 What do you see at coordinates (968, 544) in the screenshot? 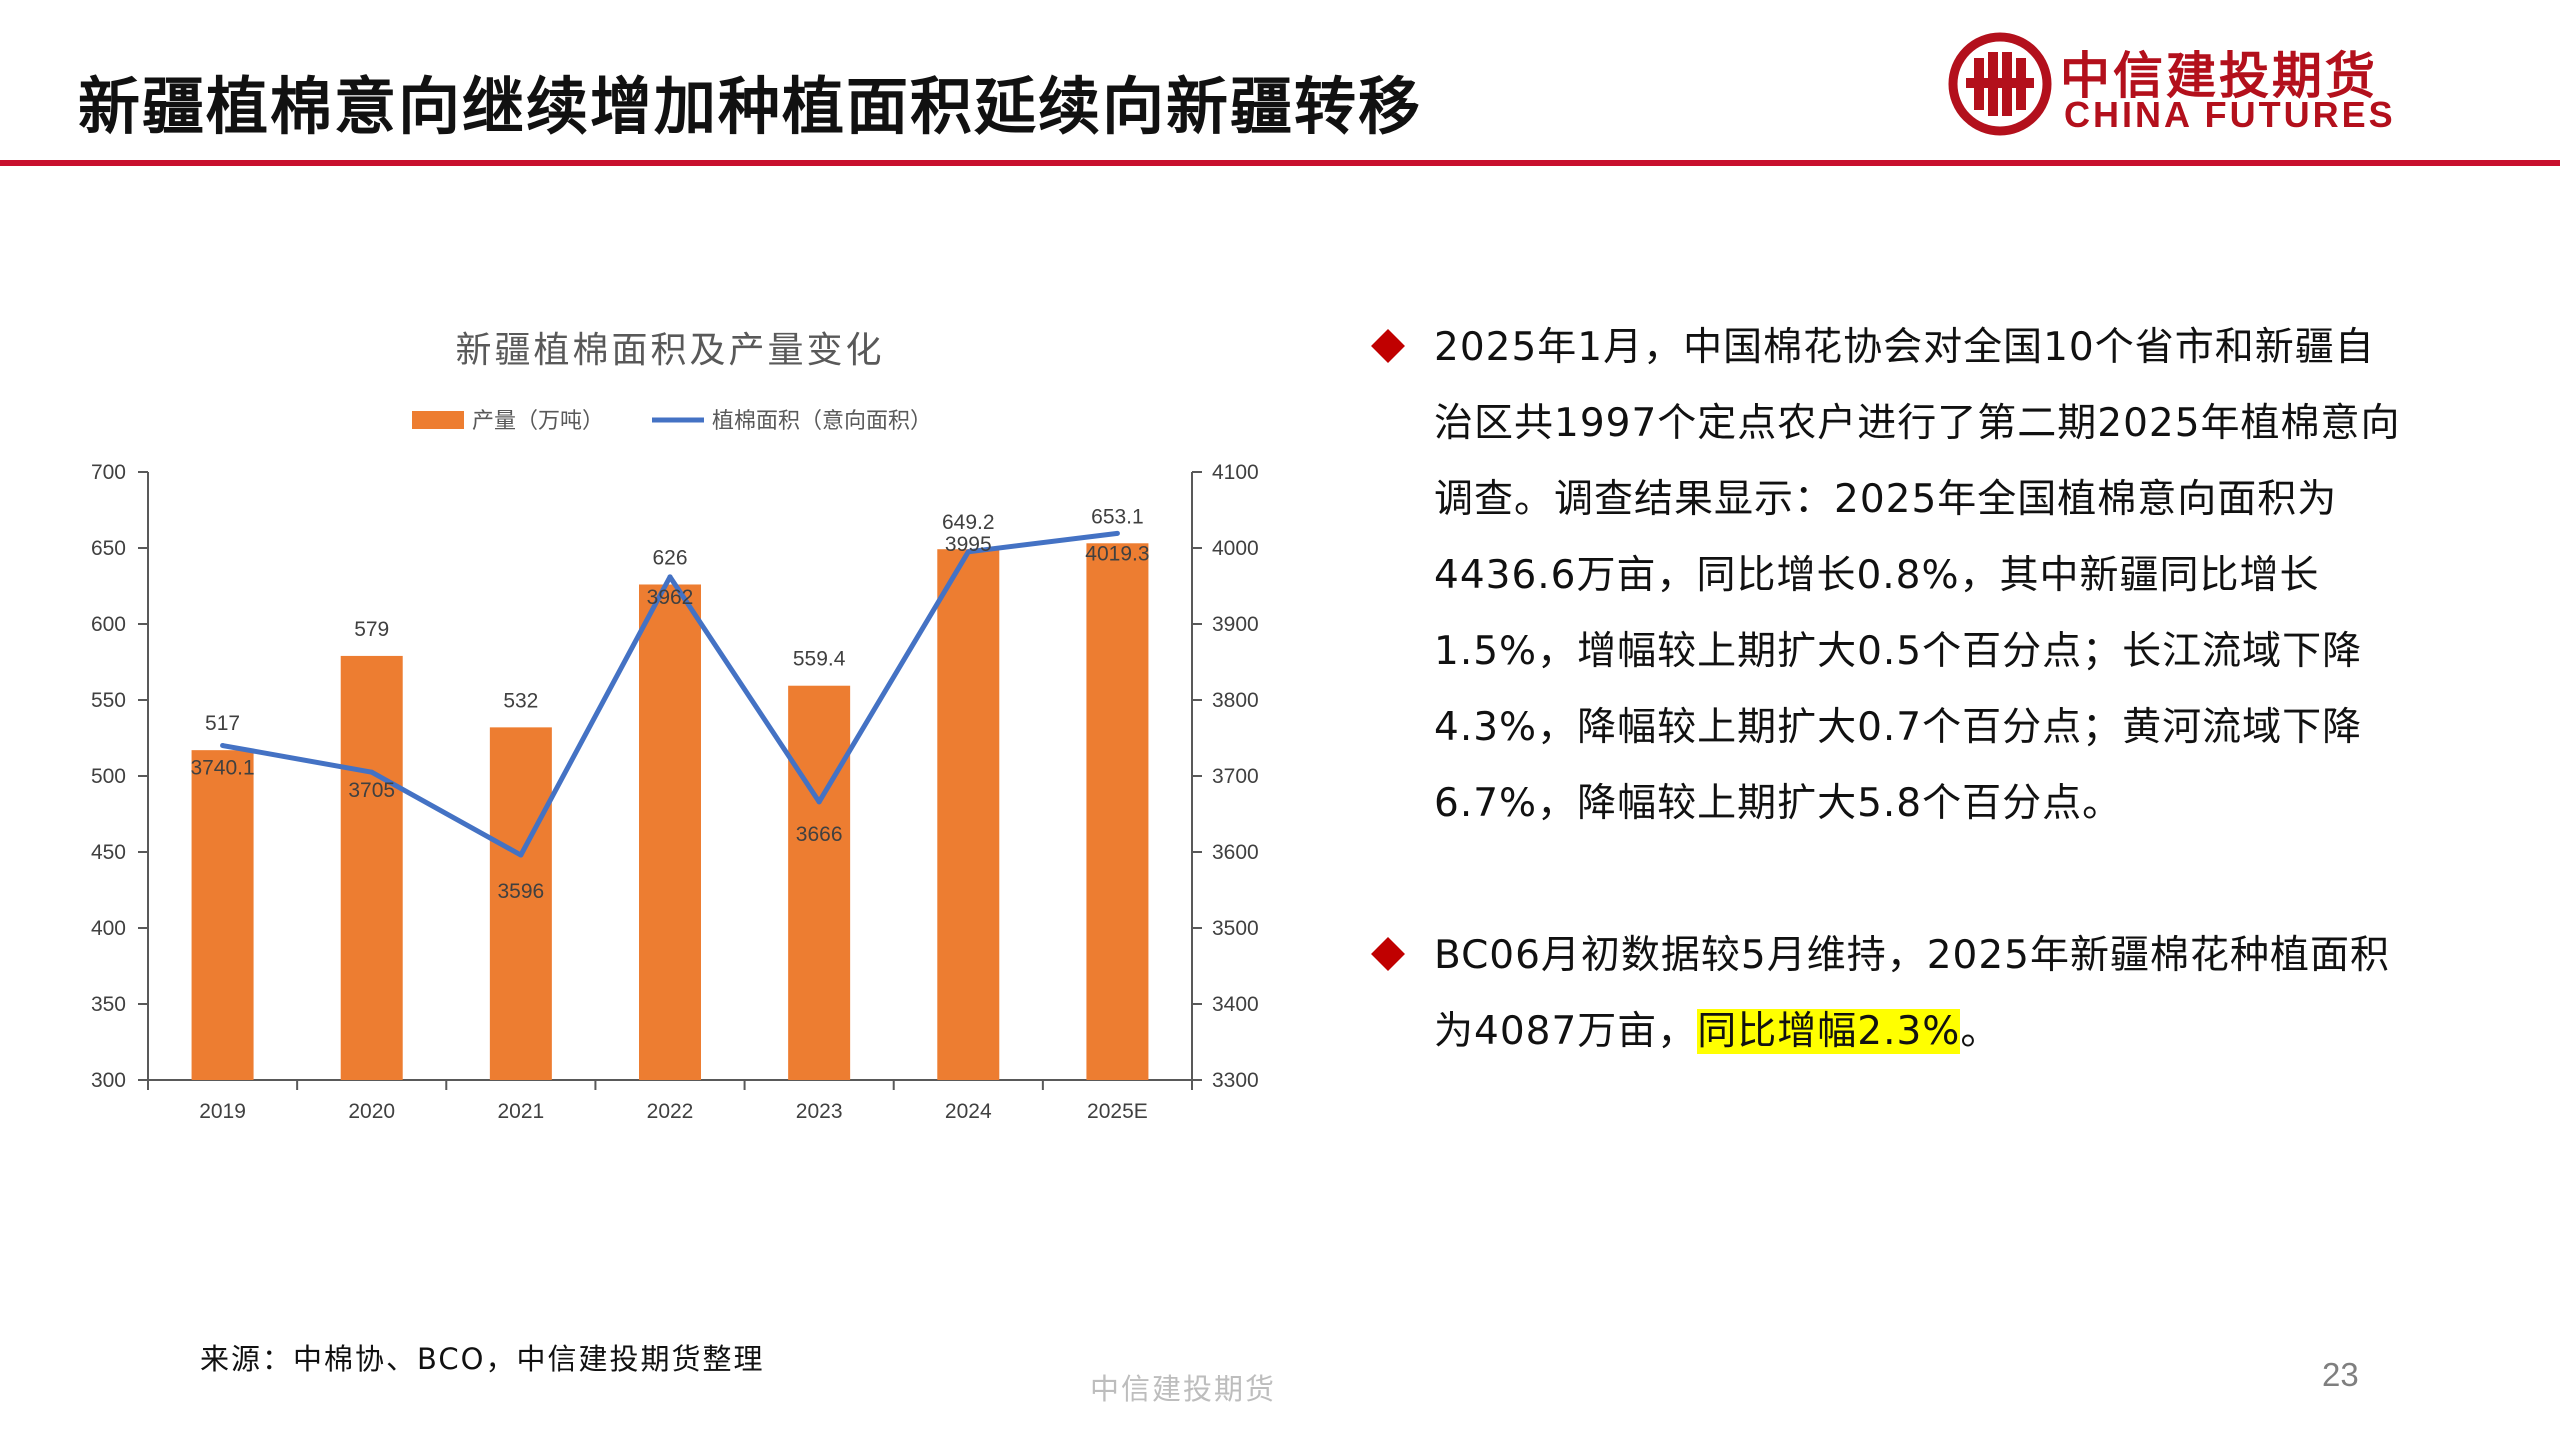
I see `line-data-label: 3995` at bounding box center [968, 544].